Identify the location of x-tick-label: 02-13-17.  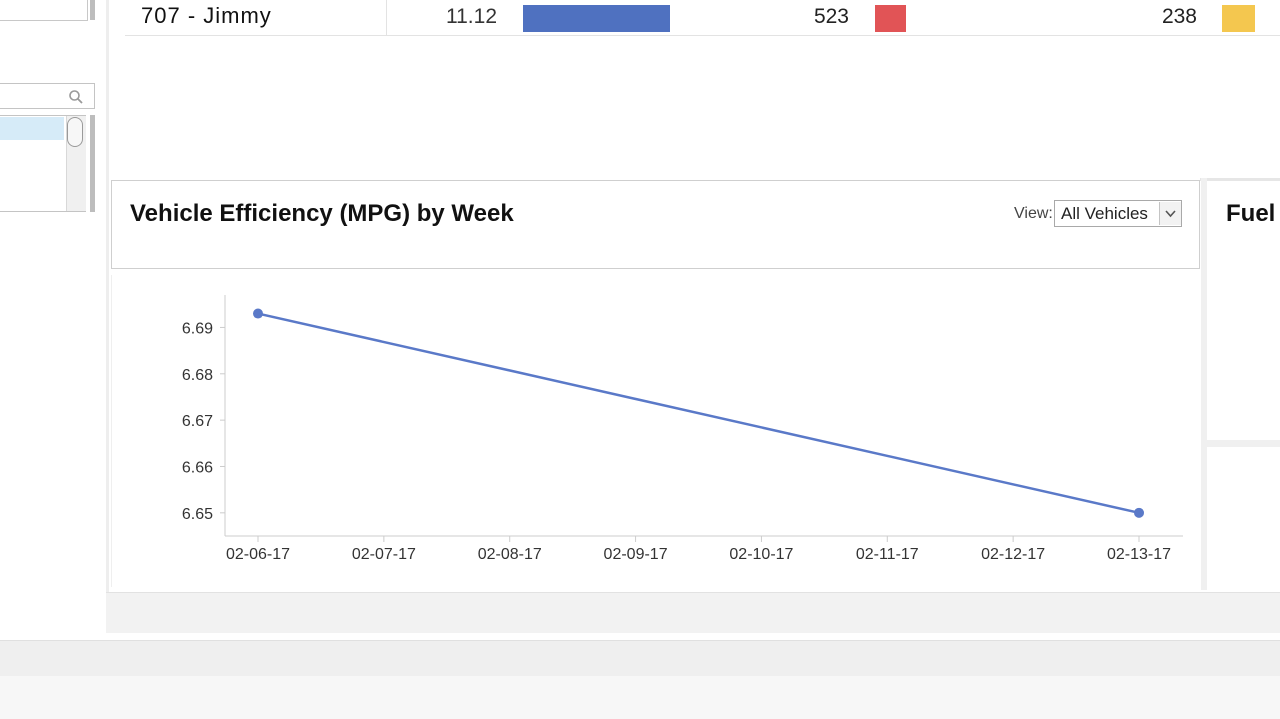
(1139, 554).